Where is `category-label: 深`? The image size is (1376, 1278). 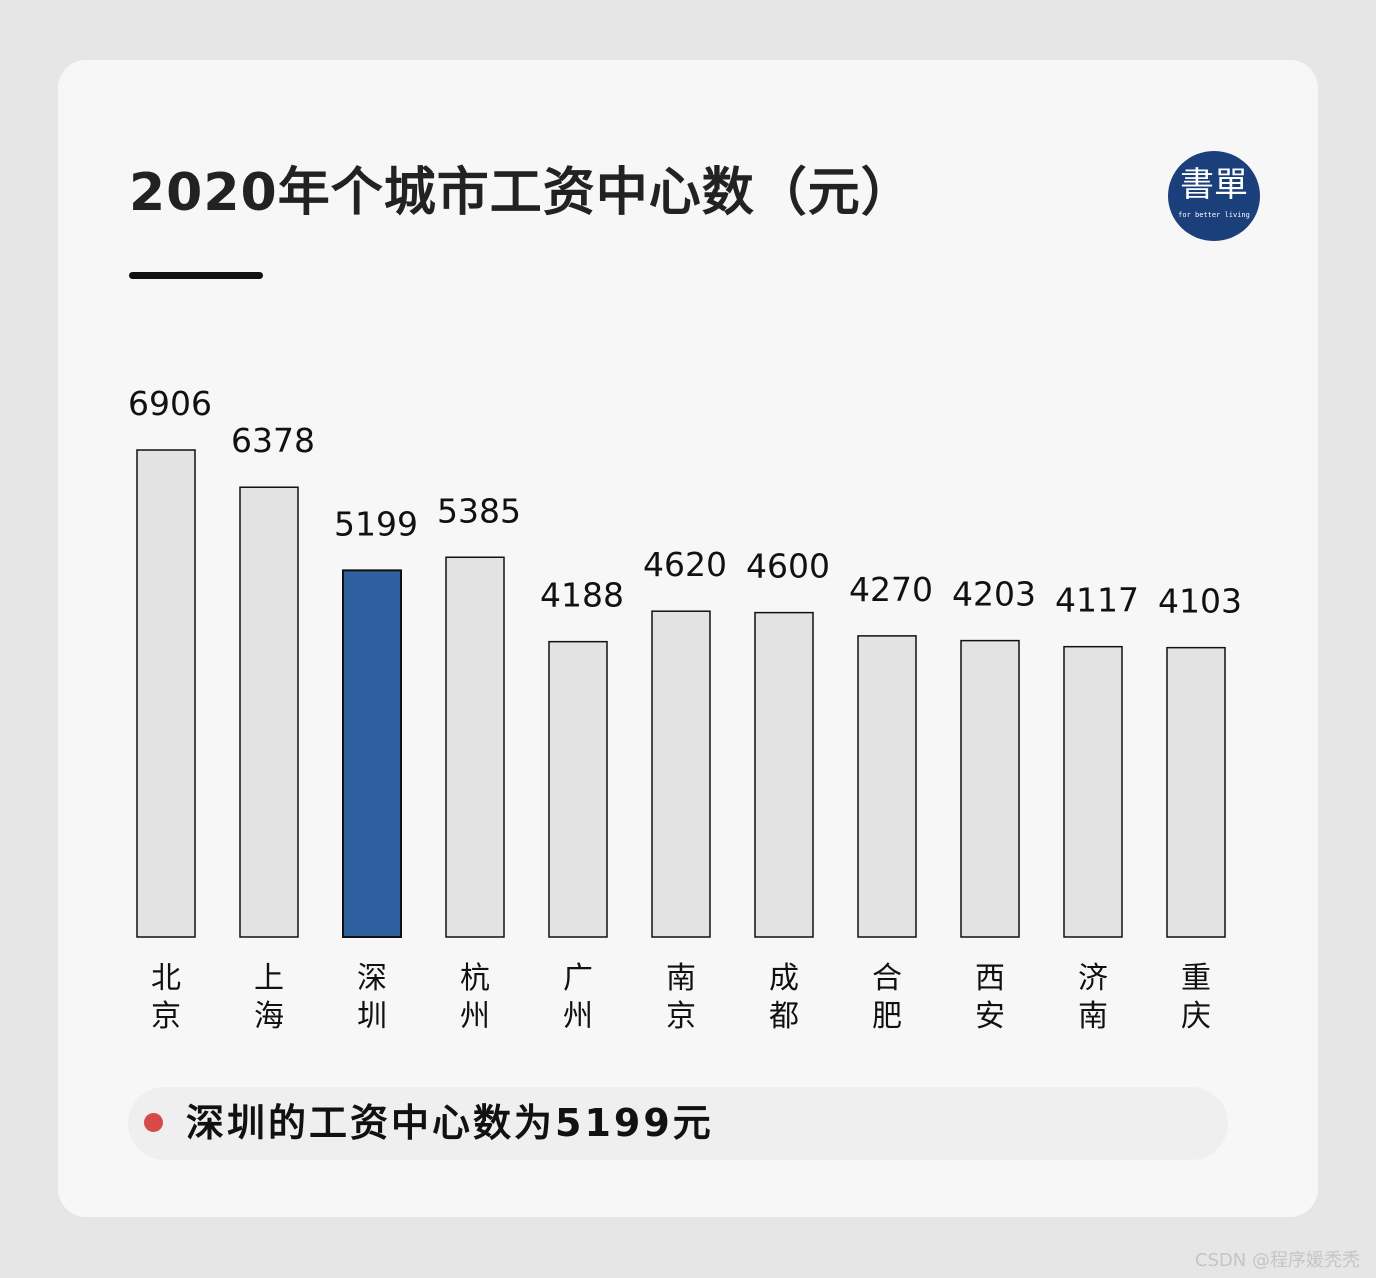 category-label: 深 is located at coordinates (372, 978).